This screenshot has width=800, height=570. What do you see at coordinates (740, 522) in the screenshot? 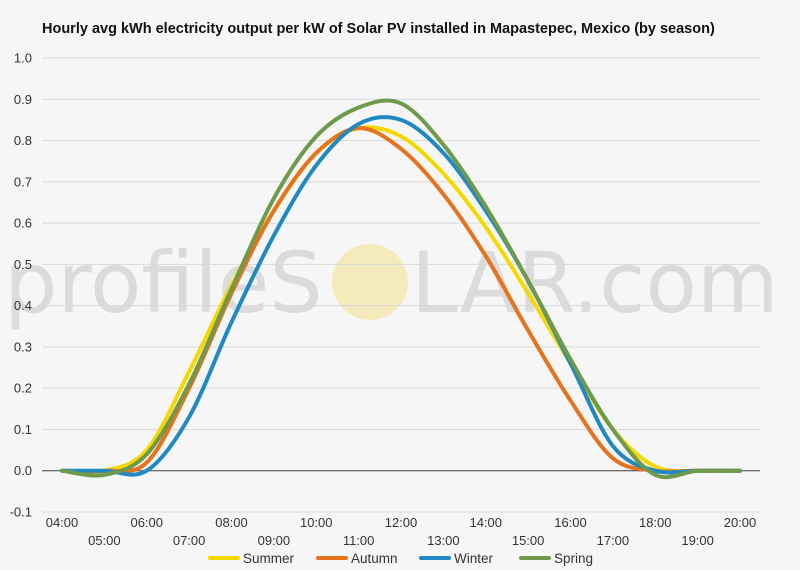
I see `x-tick-label: 20:00` at bounding box center [740, 522].